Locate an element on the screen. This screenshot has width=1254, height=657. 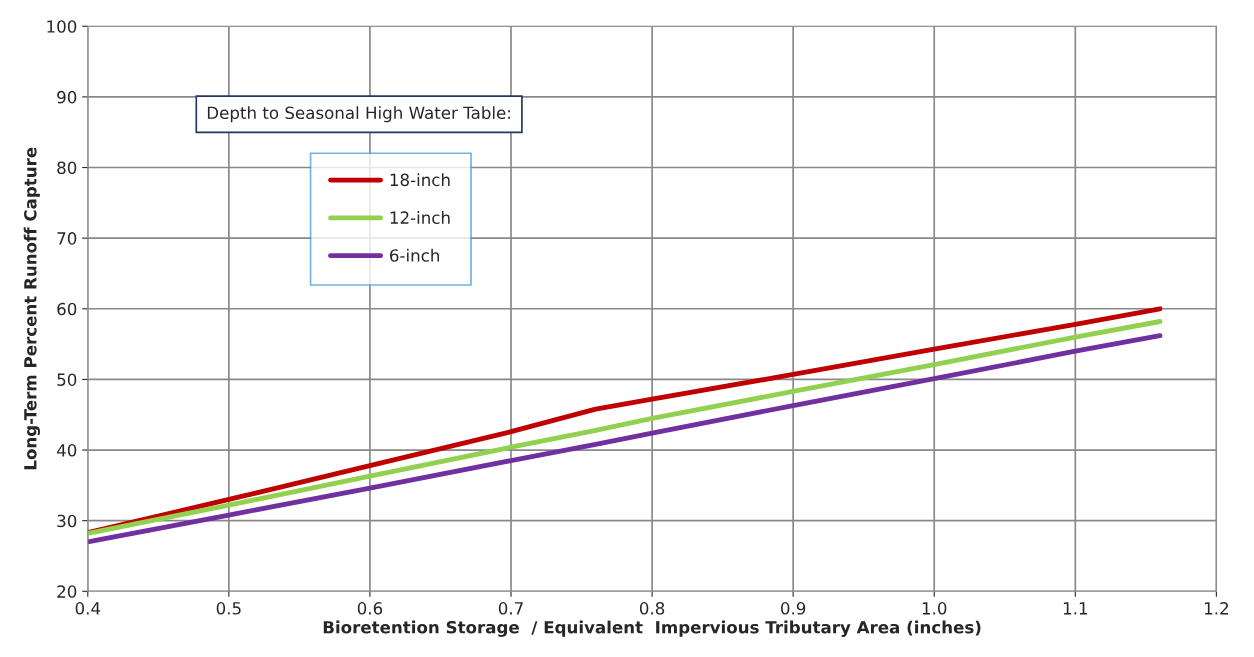
y-tick-label: 40 is located at coordinates (66, 450).